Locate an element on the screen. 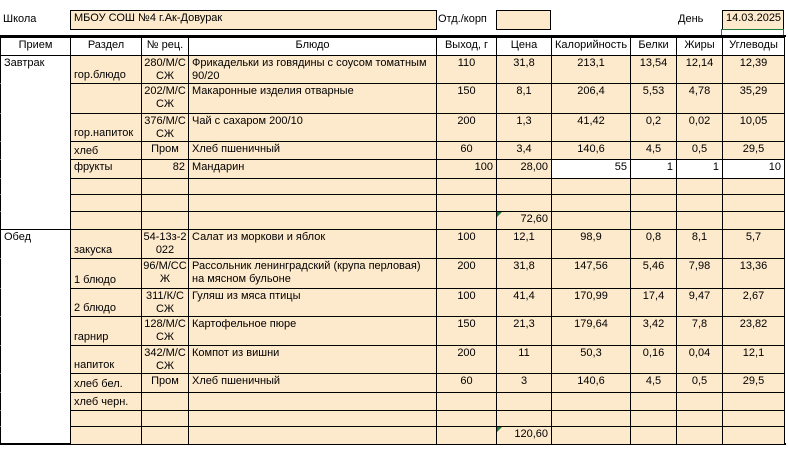  calories-cell: 170,99 is located at coordinates (591, 302).